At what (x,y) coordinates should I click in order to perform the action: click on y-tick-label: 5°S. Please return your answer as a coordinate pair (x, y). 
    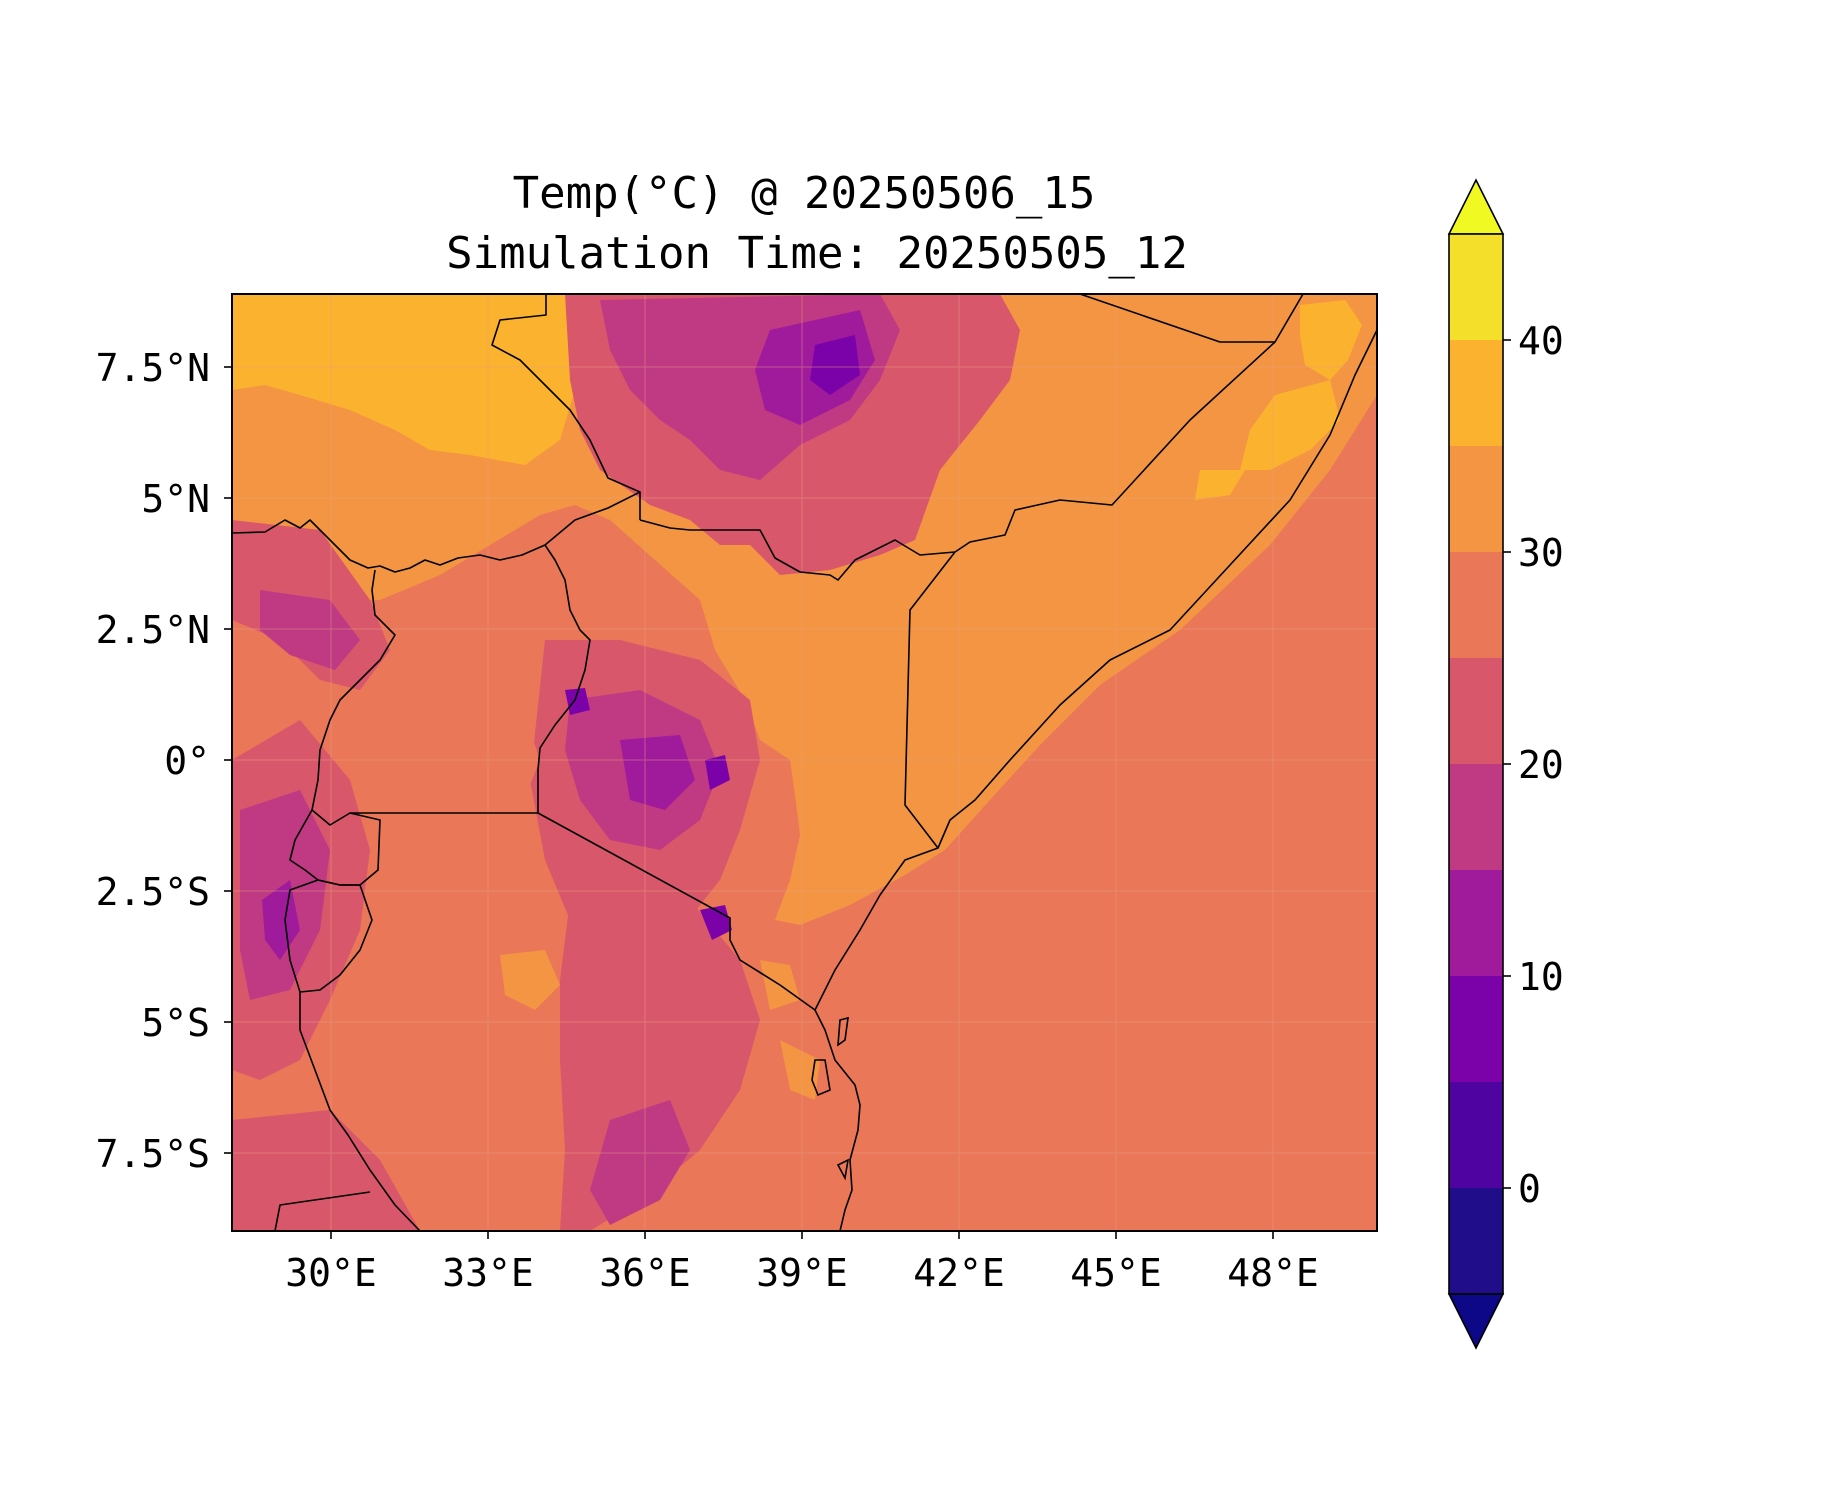
    Looking at the image, I should click on (175, 1023).